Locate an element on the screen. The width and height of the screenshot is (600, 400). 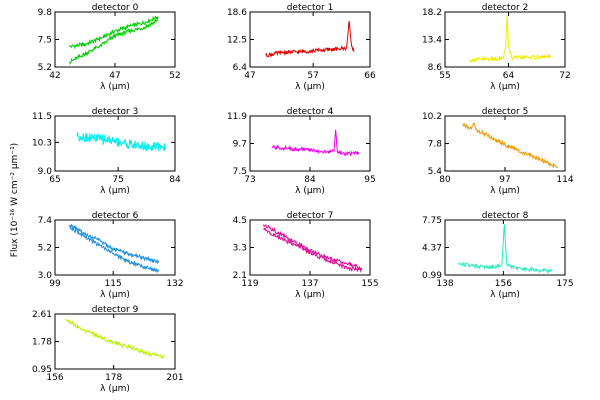
y-tick-label: 9.0 is located at coordinates (45, 172).